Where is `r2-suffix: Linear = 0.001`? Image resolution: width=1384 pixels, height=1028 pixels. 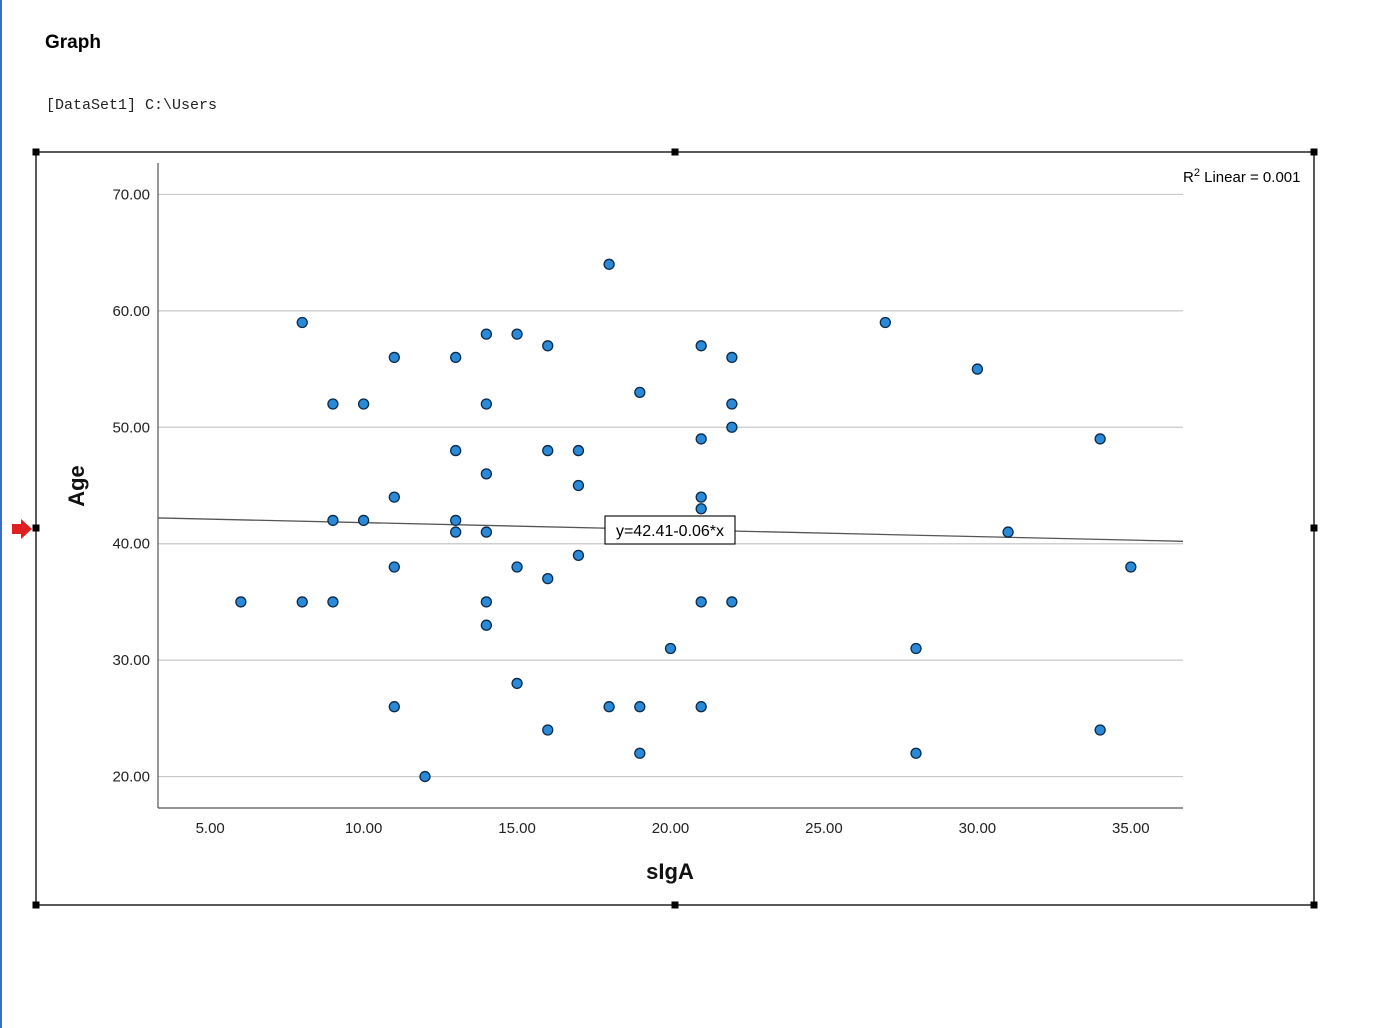 r2-suffix: Linear = 0.001 is located at coordinates (1250, 177).